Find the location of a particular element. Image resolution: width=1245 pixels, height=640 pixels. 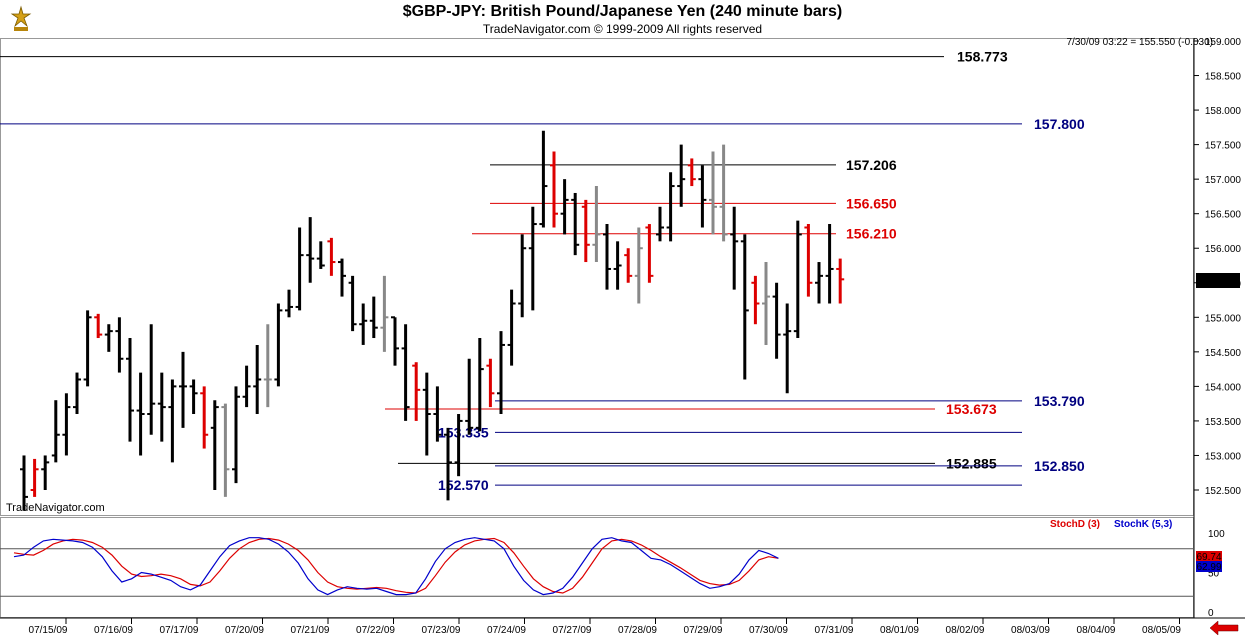

price-tick-label: 155.000 is located at coordinates (1223, 318).